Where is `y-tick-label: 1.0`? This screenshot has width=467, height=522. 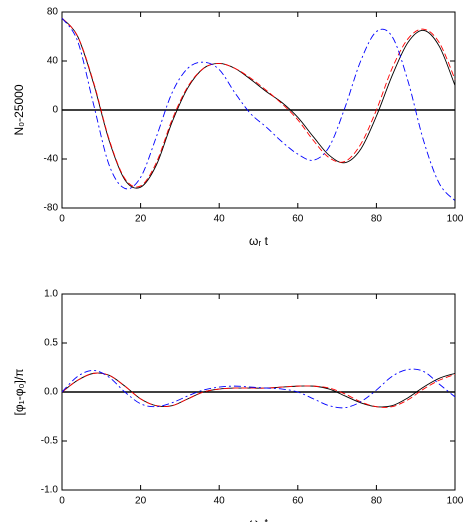
y-tick-label: 1.0 is located at coordinates (51, 294).